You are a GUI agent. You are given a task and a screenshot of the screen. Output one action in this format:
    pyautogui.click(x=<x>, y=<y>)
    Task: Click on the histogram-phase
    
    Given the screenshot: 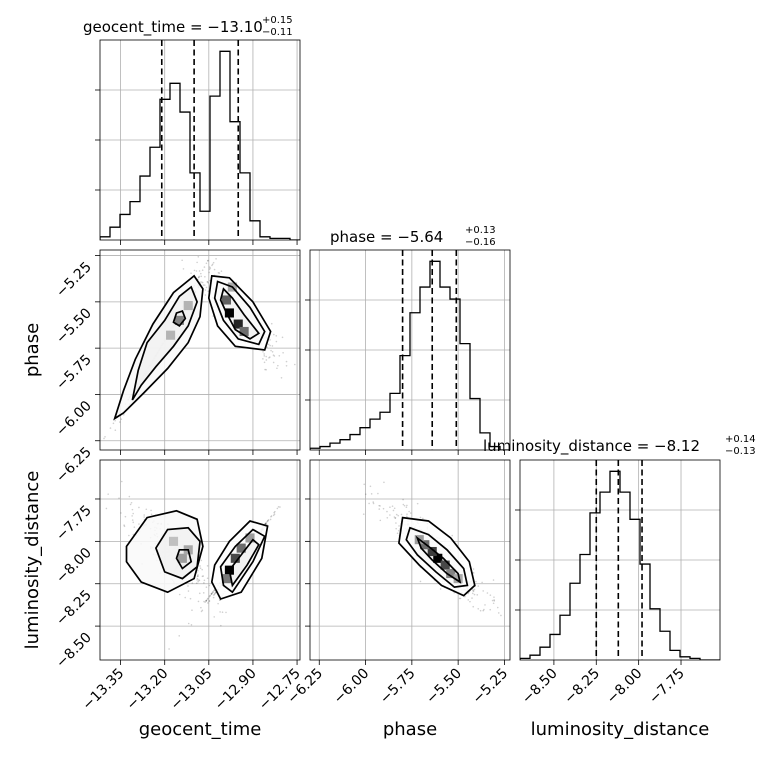 What is the action you would take?
    pyautogui.click(x=410, y=355)
    